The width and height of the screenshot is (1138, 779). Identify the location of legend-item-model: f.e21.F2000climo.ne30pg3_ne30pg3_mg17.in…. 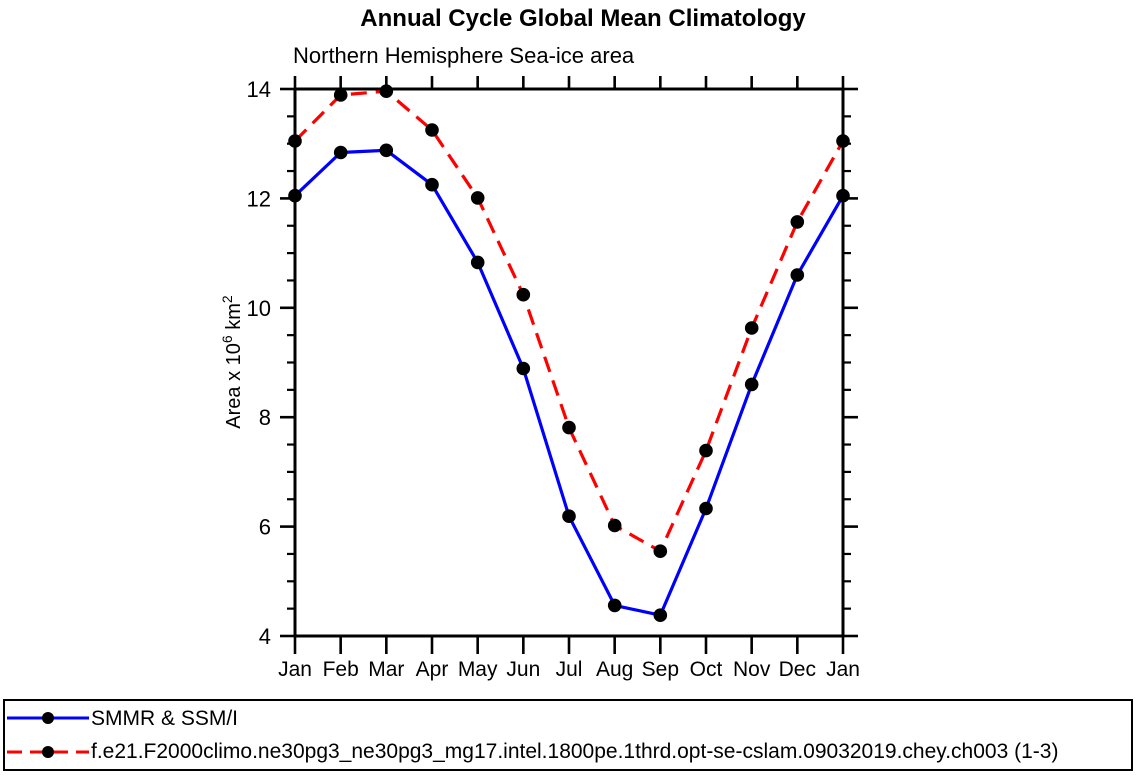
(568, 752).